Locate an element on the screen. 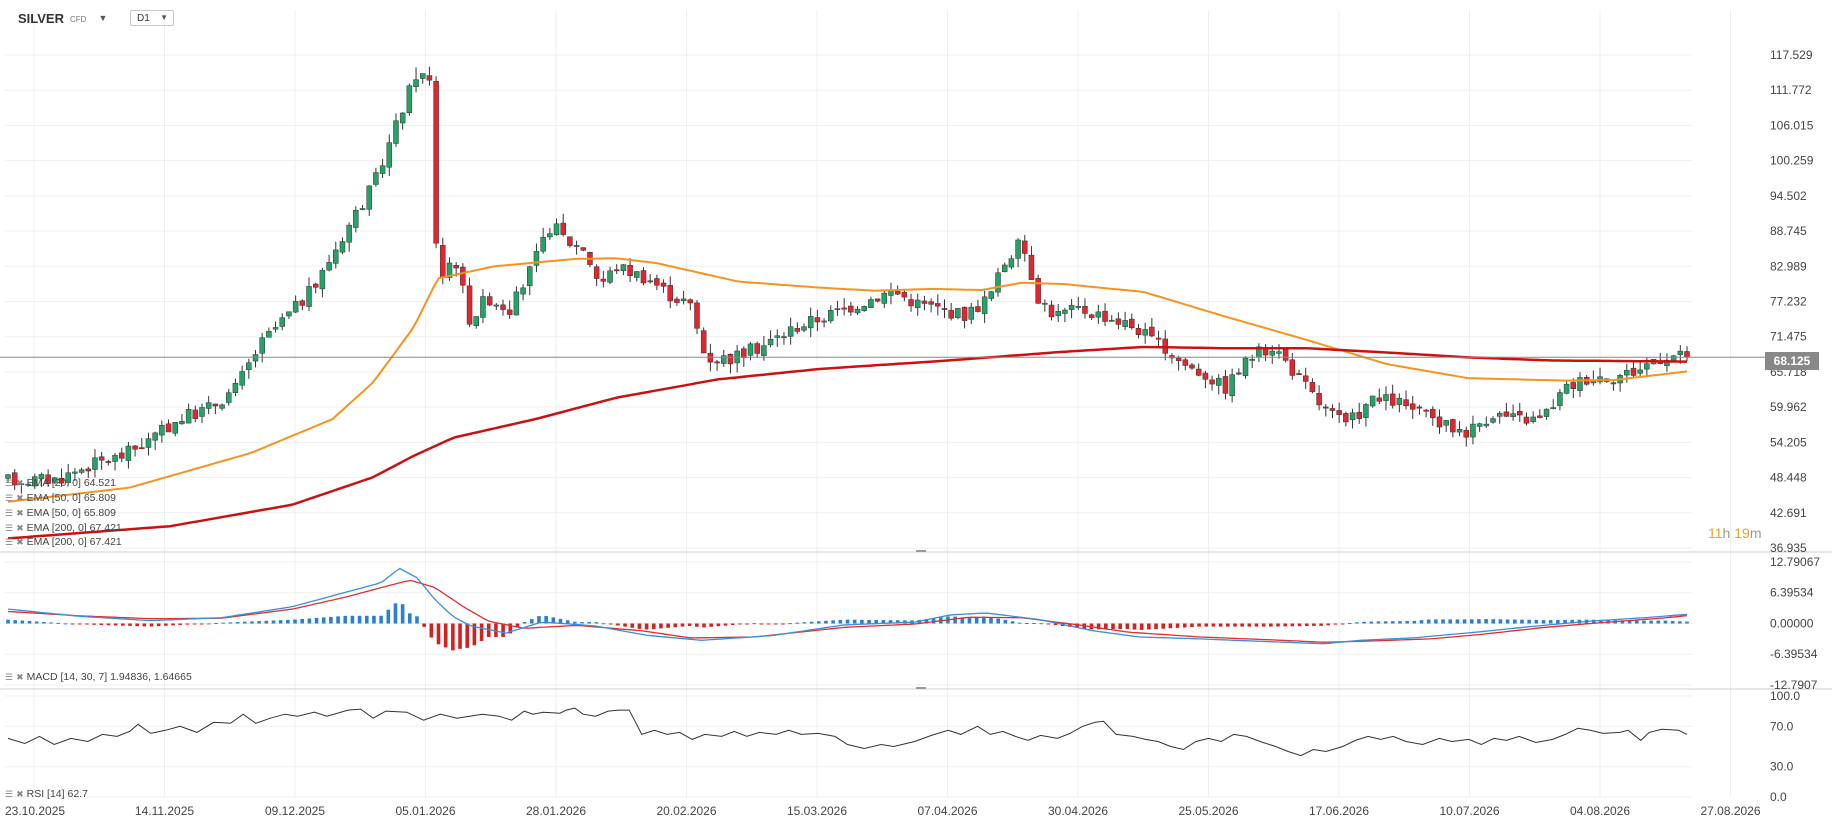  symbol-selector: SILVER CFD ▼ is located at coordinates (62, 18).